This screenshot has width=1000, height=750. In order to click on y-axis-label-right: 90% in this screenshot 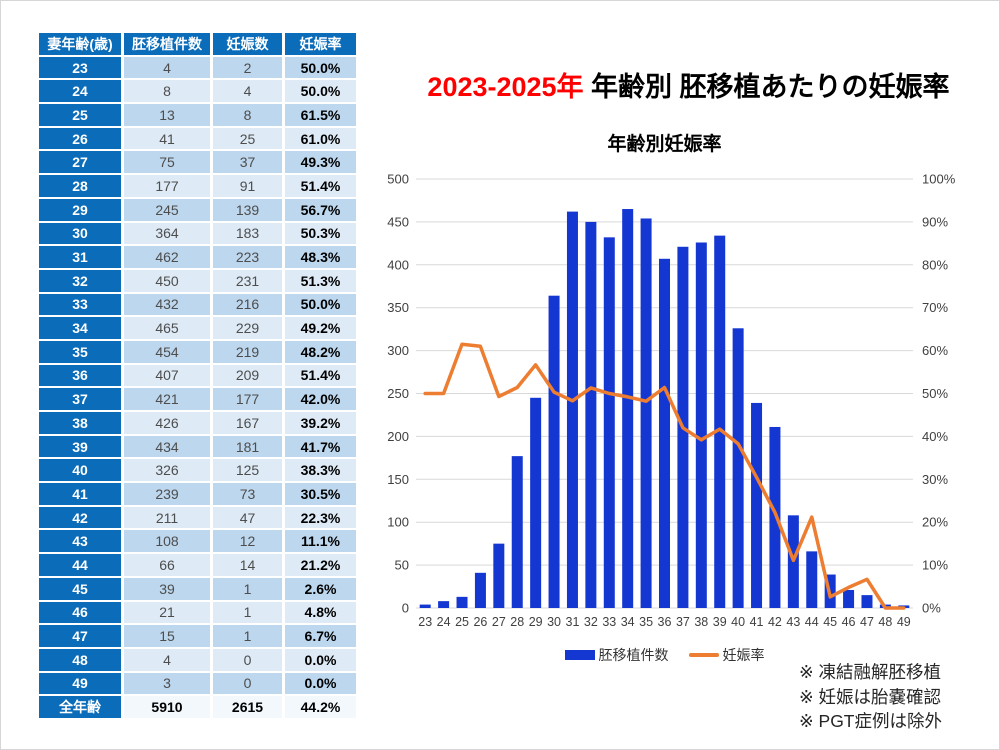, I will do `click(935, 221)`.